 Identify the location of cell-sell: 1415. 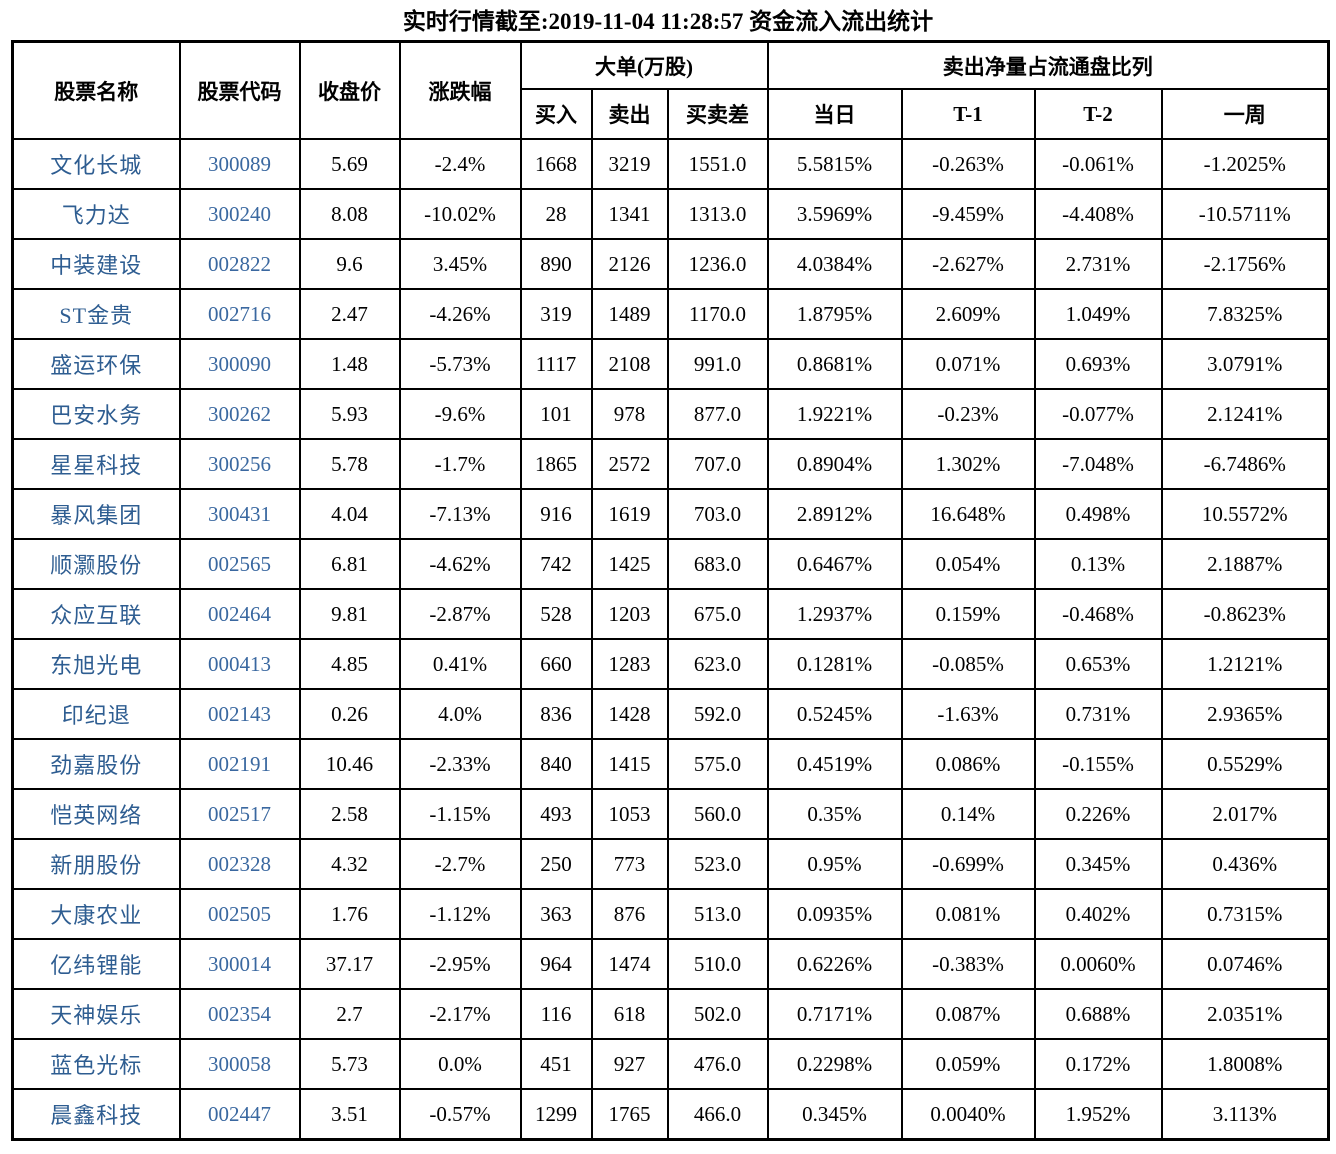
(629, 764).